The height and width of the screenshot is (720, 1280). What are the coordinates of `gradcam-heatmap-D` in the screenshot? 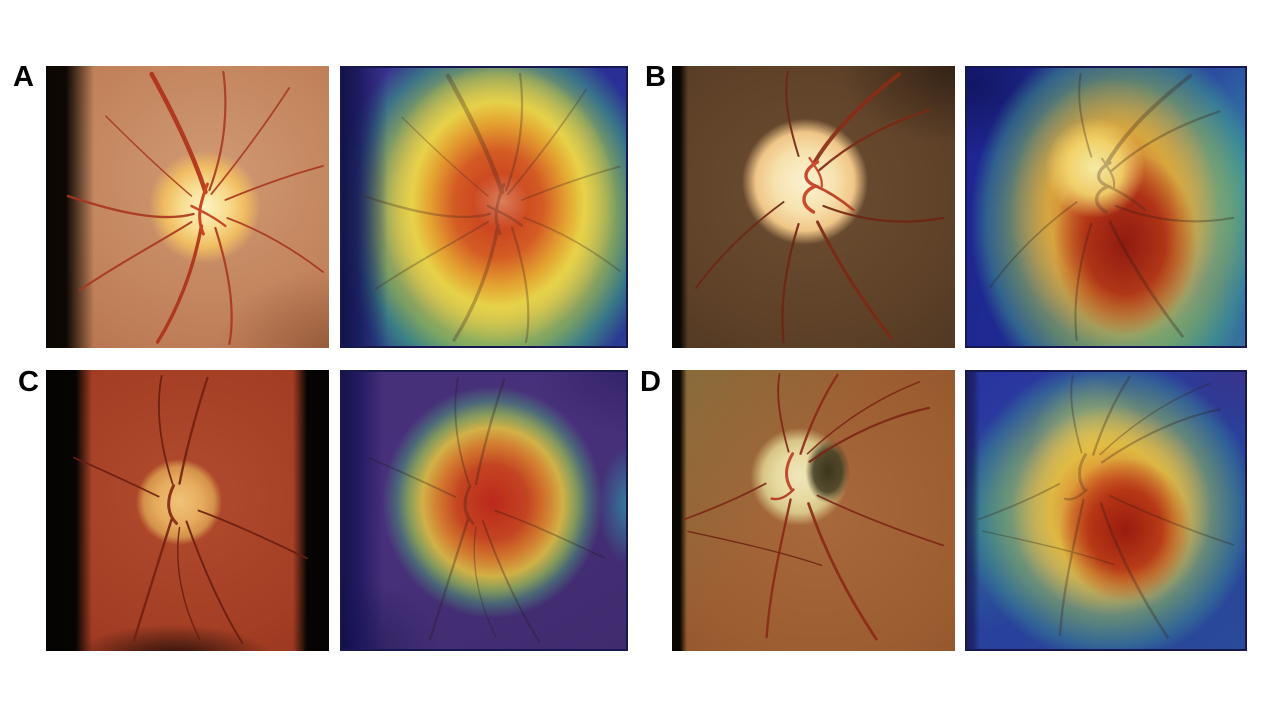 It's located at (1106, 510).